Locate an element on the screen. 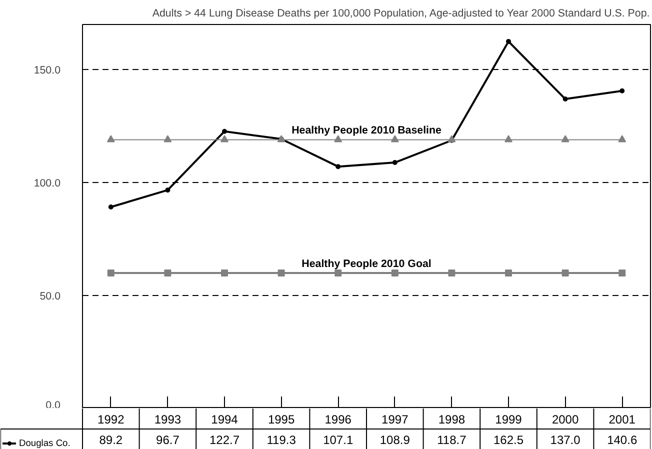 Image resolution: width=652 pixels, height=449 pixels. x-tick-label: 1996 is located at coordinates (338, 419).